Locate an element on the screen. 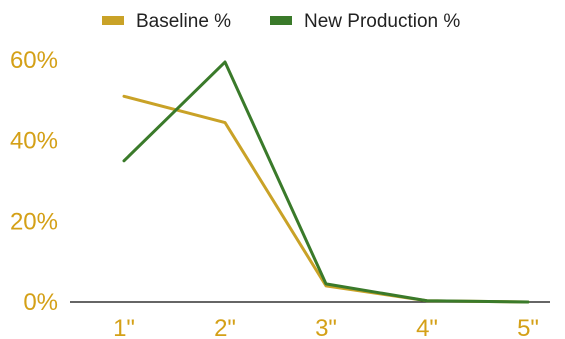 This screenshot has width=565, height=339. y-tick-label: 20% is located at coordinates (34, 221).